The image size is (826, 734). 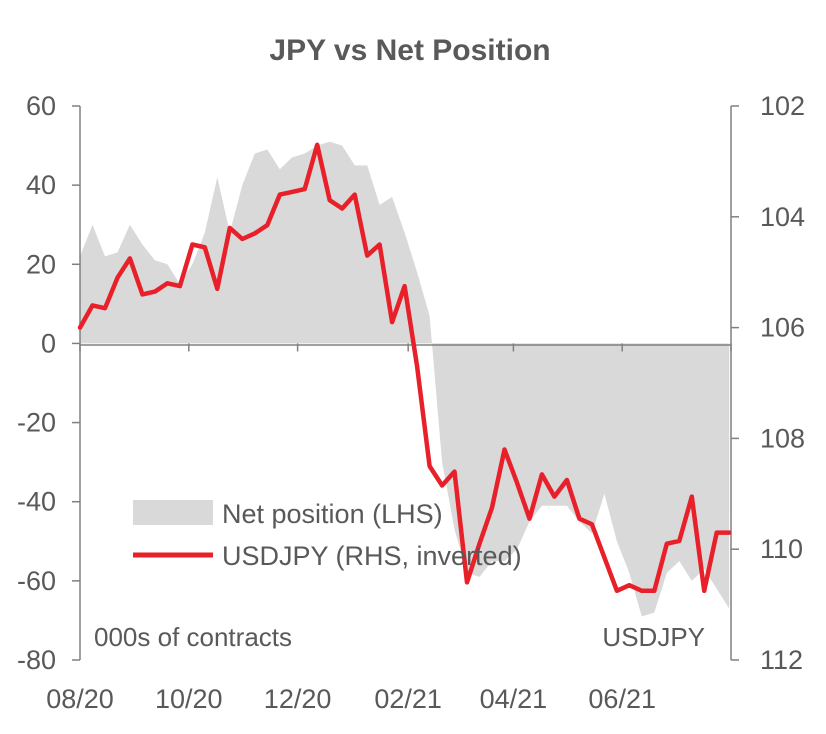 I want to click on left-tick-label: -20, so click(x=36, y=423).